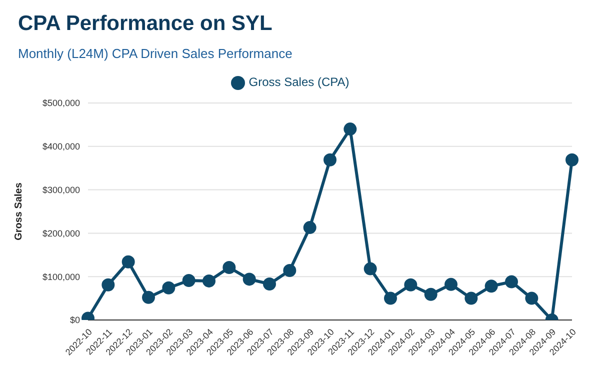  What do you see at coordinates (299, 82) in the screenshot?
I see `legend-label: Gross Sales (CPA)` at bounding box center [299, 82].